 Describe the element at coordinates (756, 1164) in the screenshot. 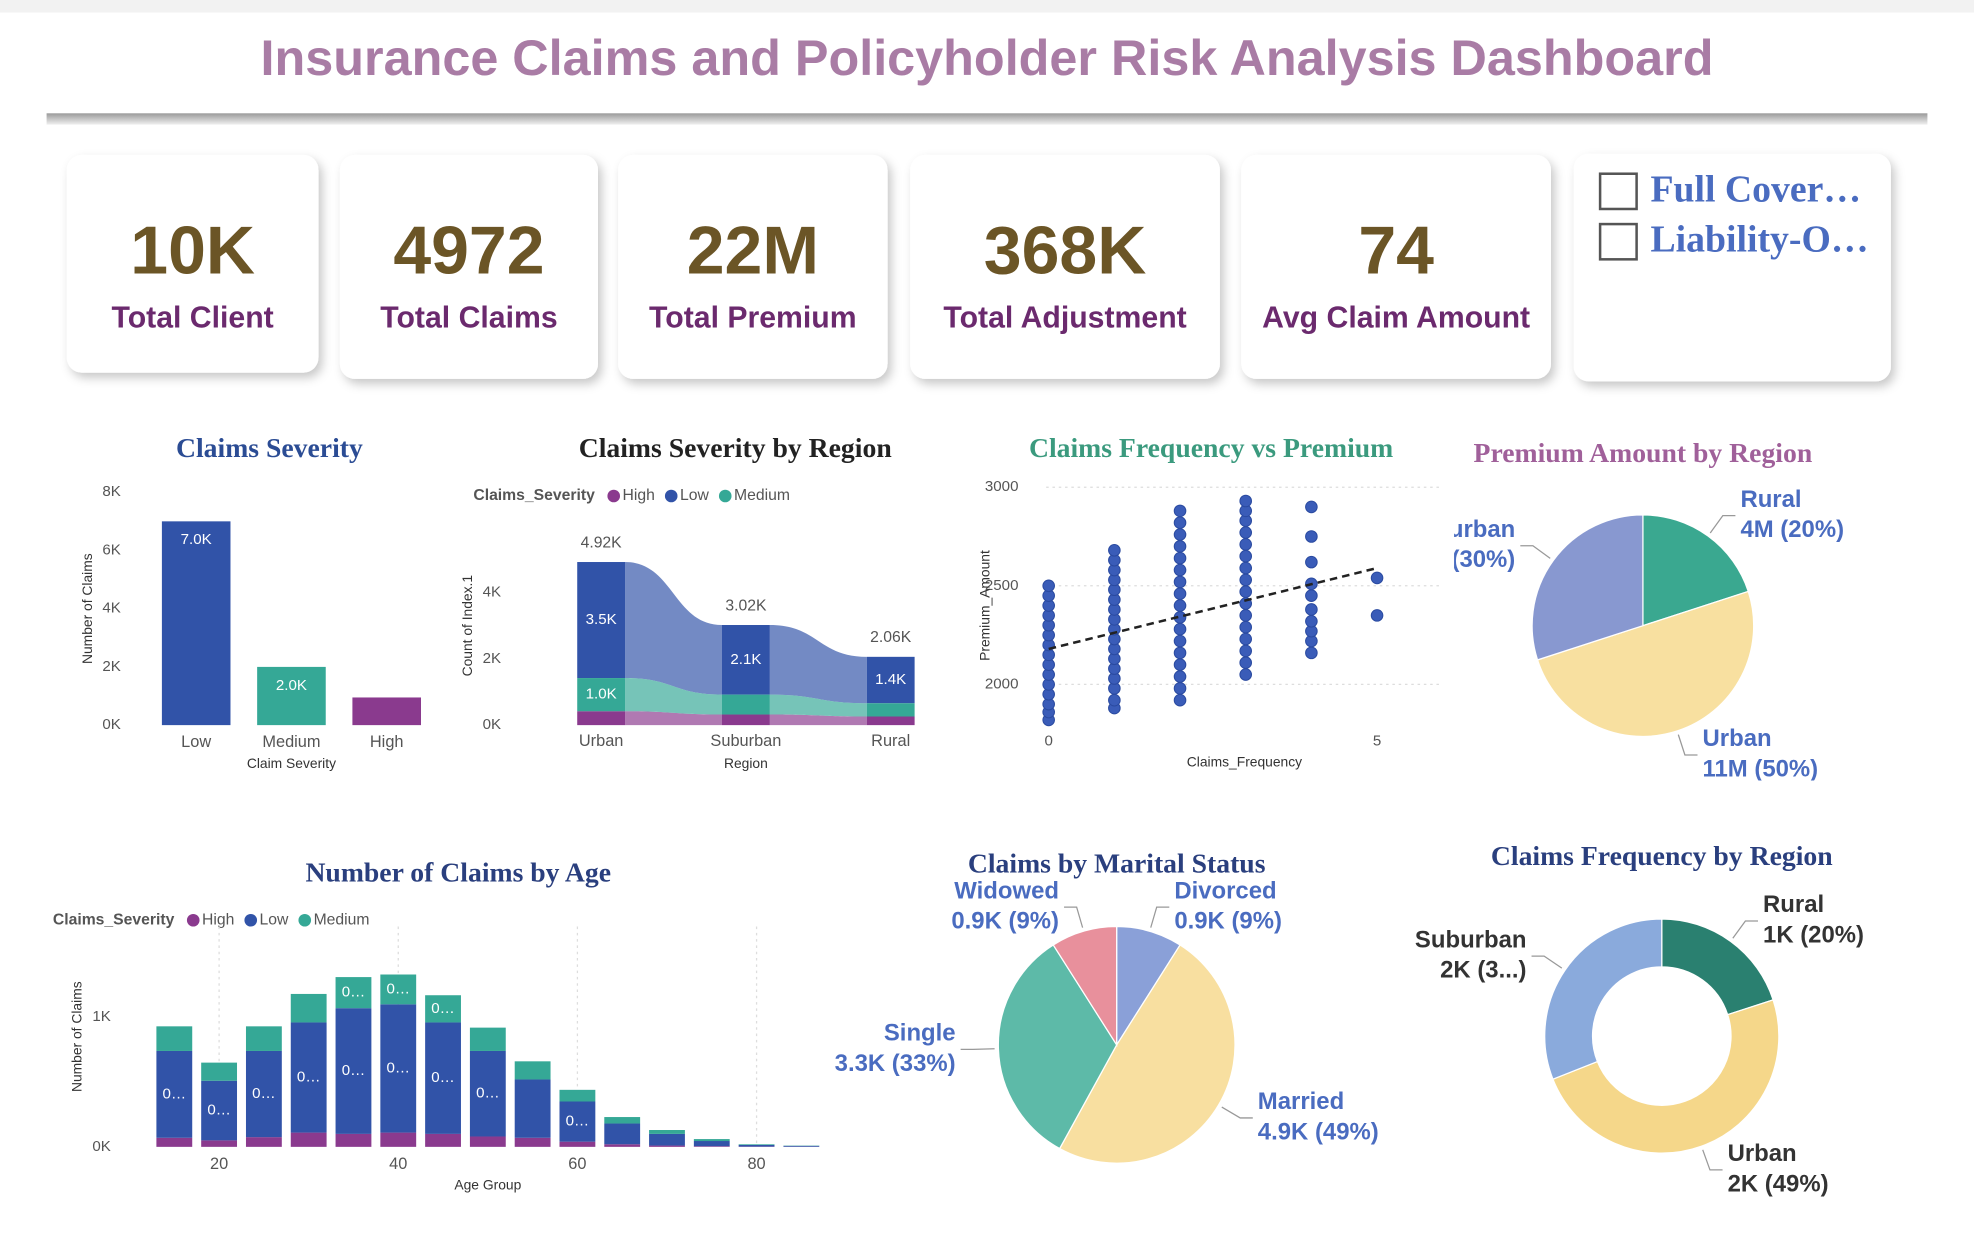

I see `x-tick-label: 80` at that location.